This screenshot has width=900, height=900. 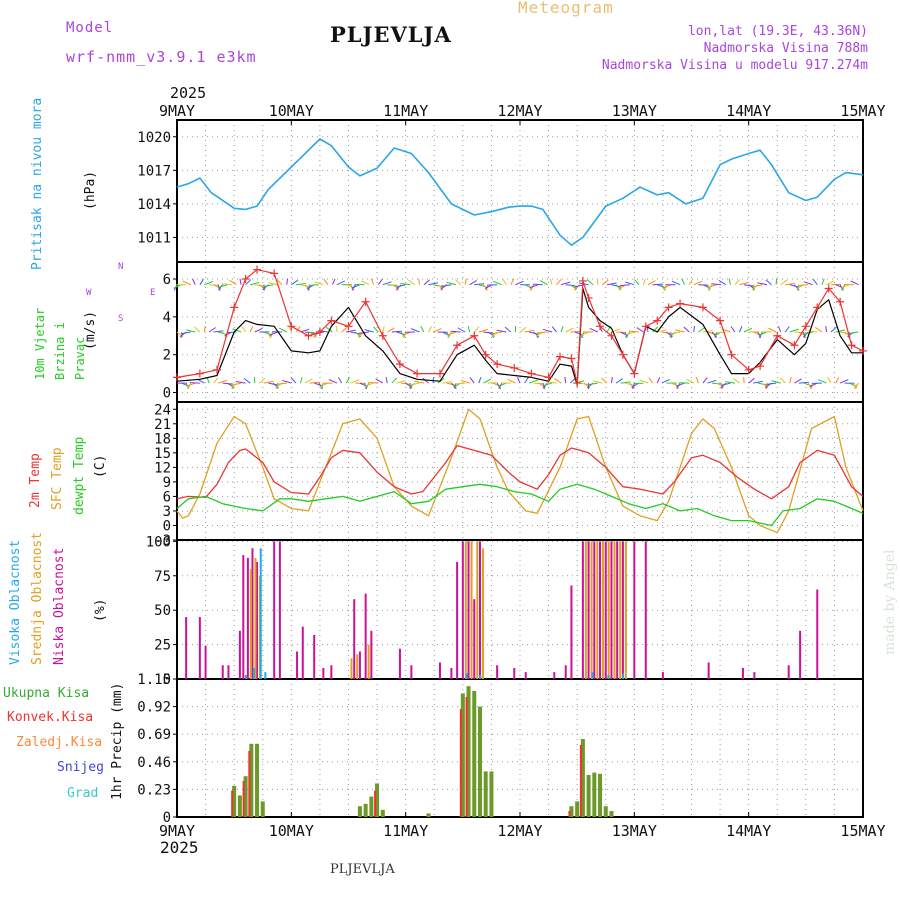 What do you see at coordinates (862, 111) in the screenshot?
I see `x-tick-label-top: 15MAY` at bounding box center [862, 111].